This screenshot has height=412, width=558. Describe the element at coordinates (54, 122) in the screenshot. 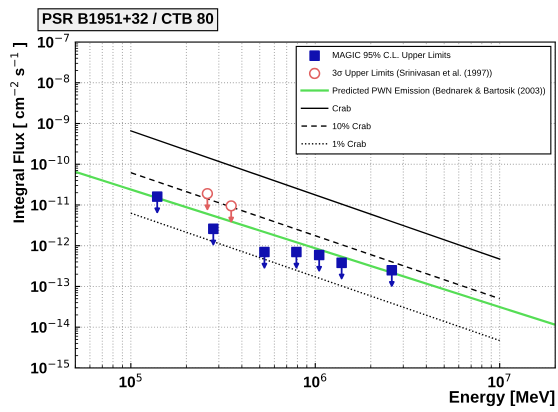

I see `y-tick-label: 10$^{−9}$` at that location.